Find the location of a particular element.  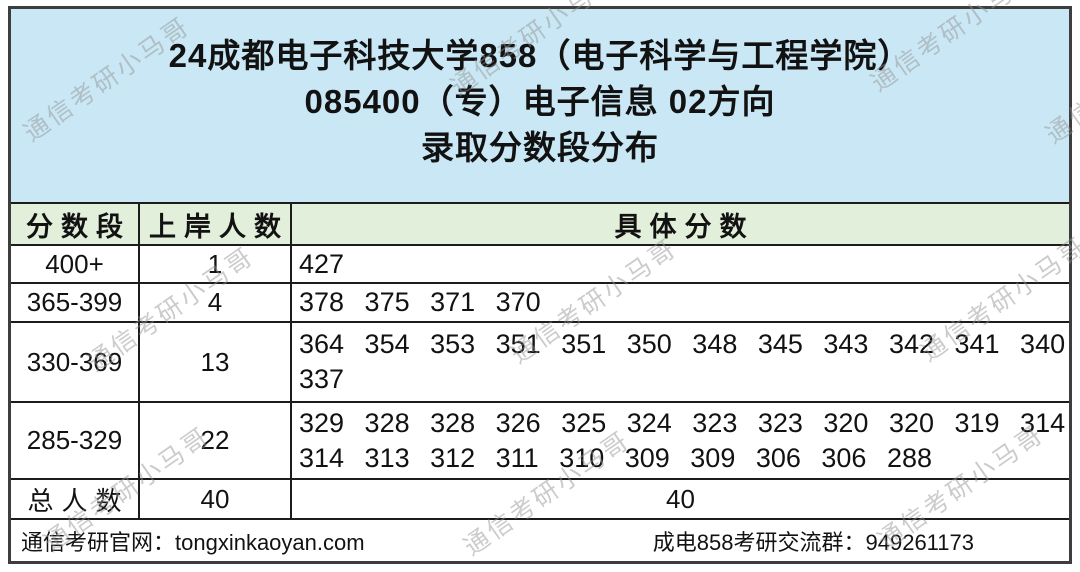

header-score-range: 分数段 is located at coordinates (75, 224).